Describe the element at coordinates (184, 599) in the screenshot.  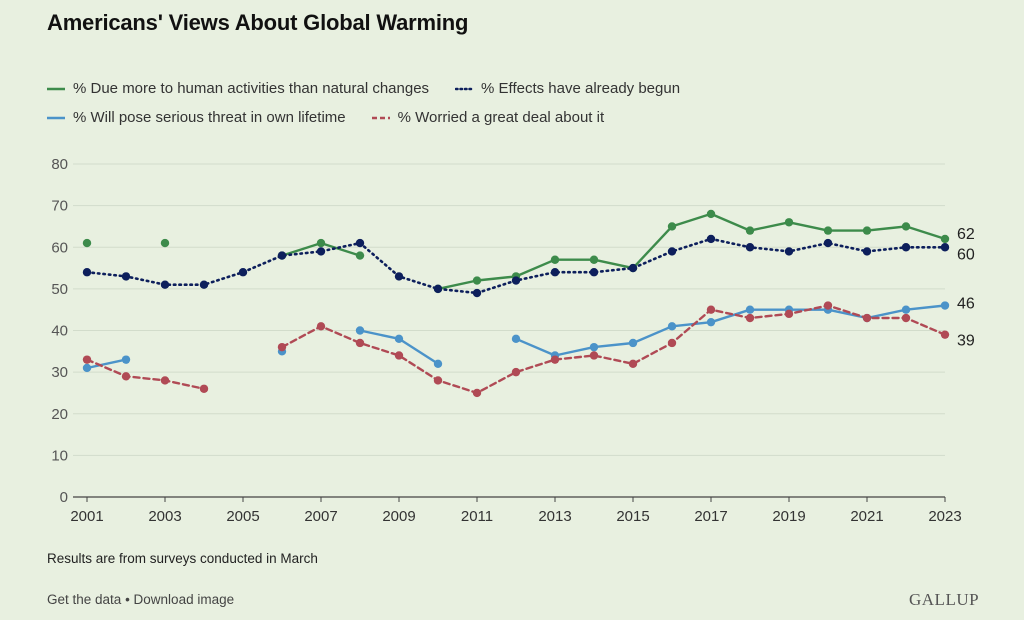
I see `download-image-link: Download image` at that location.